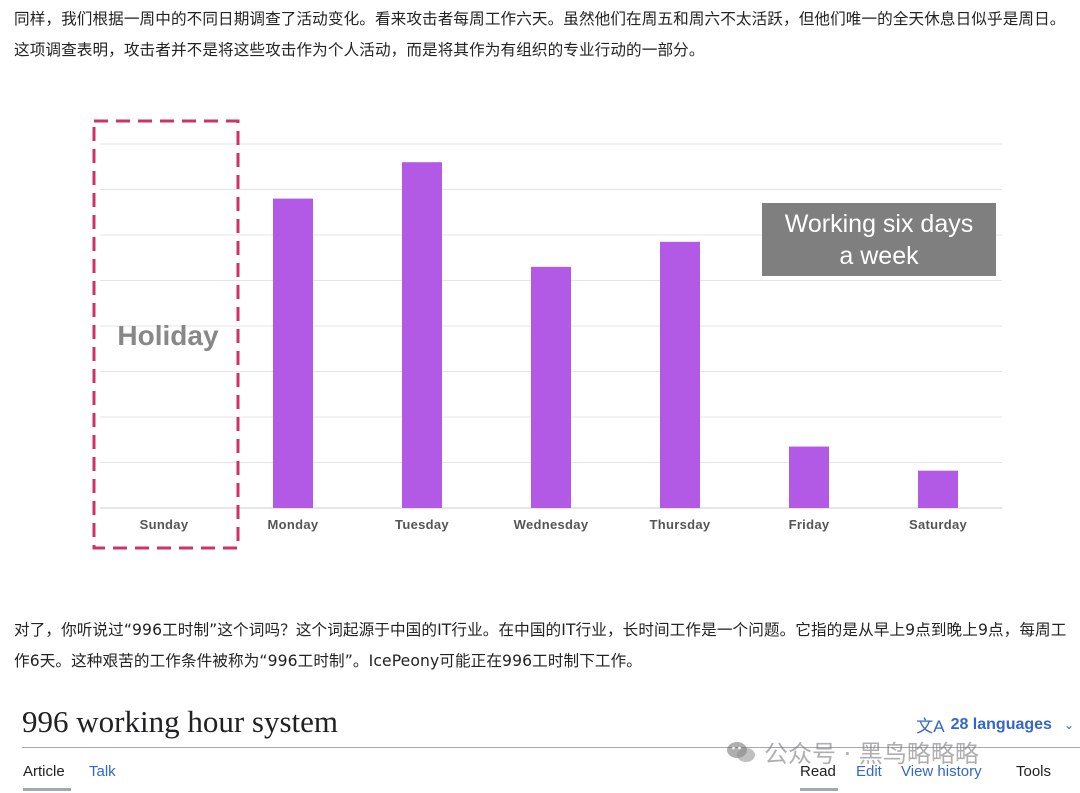 Image resolution: width=1080 pixels, height=793 pixels. I want to click on title-divider, so click(551, 747).